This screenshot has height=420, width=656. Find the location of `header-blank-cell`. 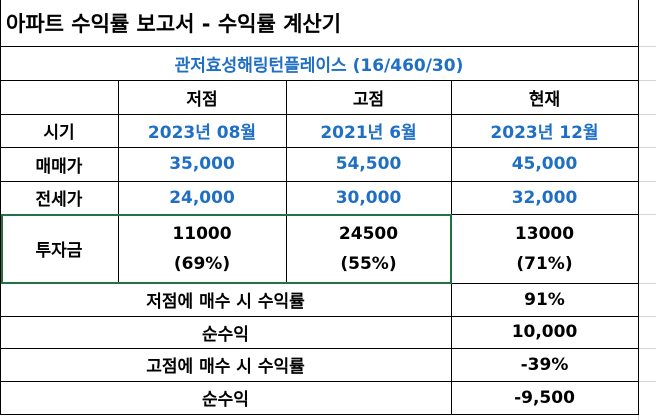

header-blank-cell is located at coordinates (59, 97).